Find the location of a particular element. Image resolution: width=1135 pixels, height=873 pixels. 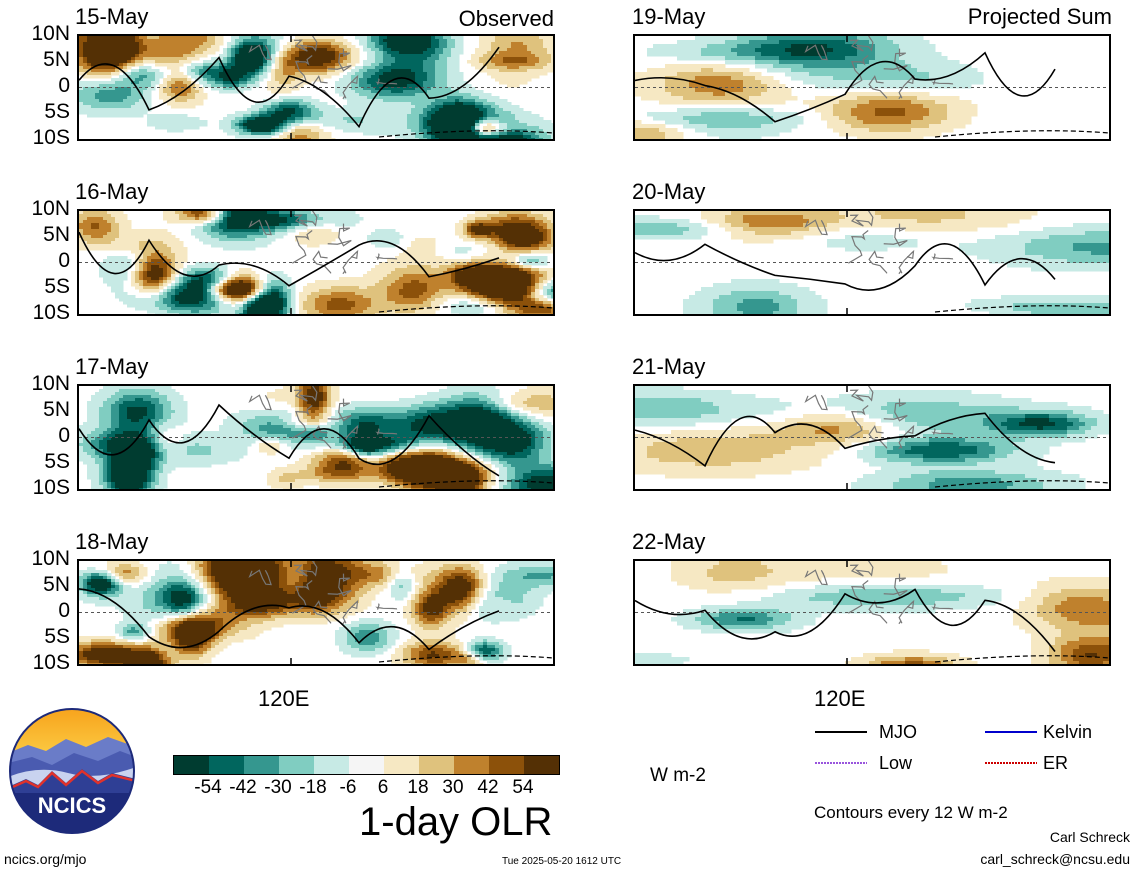

lat-label-2-2: 0 is located at coordinates (64, 435).